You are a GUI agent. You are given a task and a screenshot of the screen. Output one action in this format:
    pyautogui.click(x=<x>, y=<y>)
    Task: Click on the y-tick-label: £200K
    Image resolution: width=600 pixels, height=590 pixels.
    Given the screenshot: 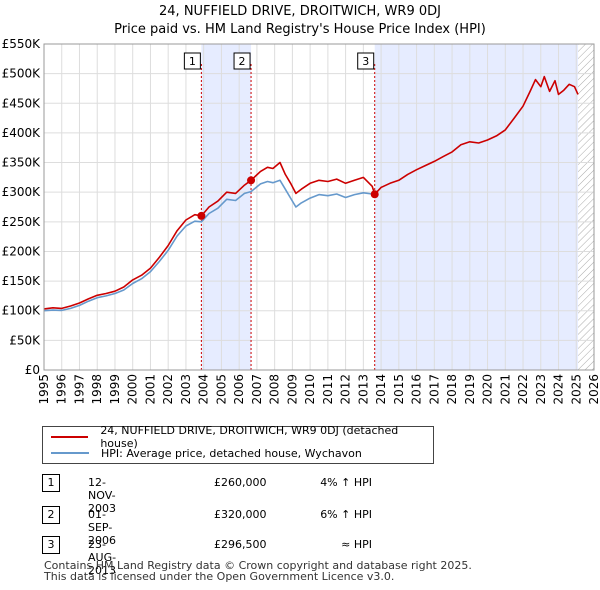 What is the action you would take?
    pyautogui.click(x=22, y=251)
    